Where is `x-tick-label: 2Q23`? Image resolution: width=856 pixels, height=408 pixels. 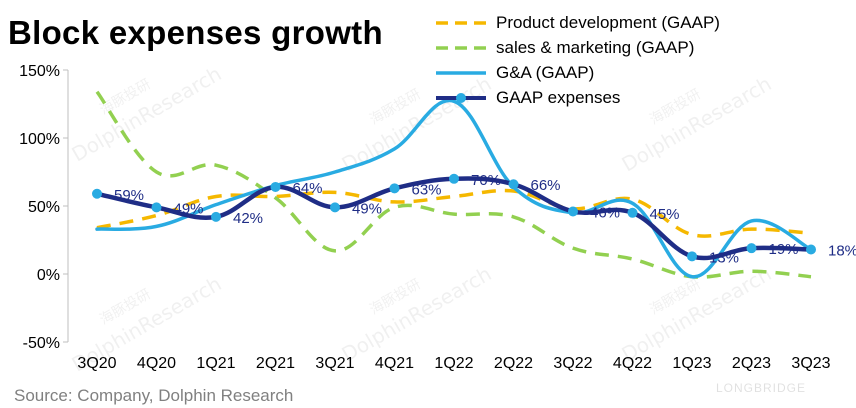 x-tick-label: 2Q23 is located at coordinates (751, 363).